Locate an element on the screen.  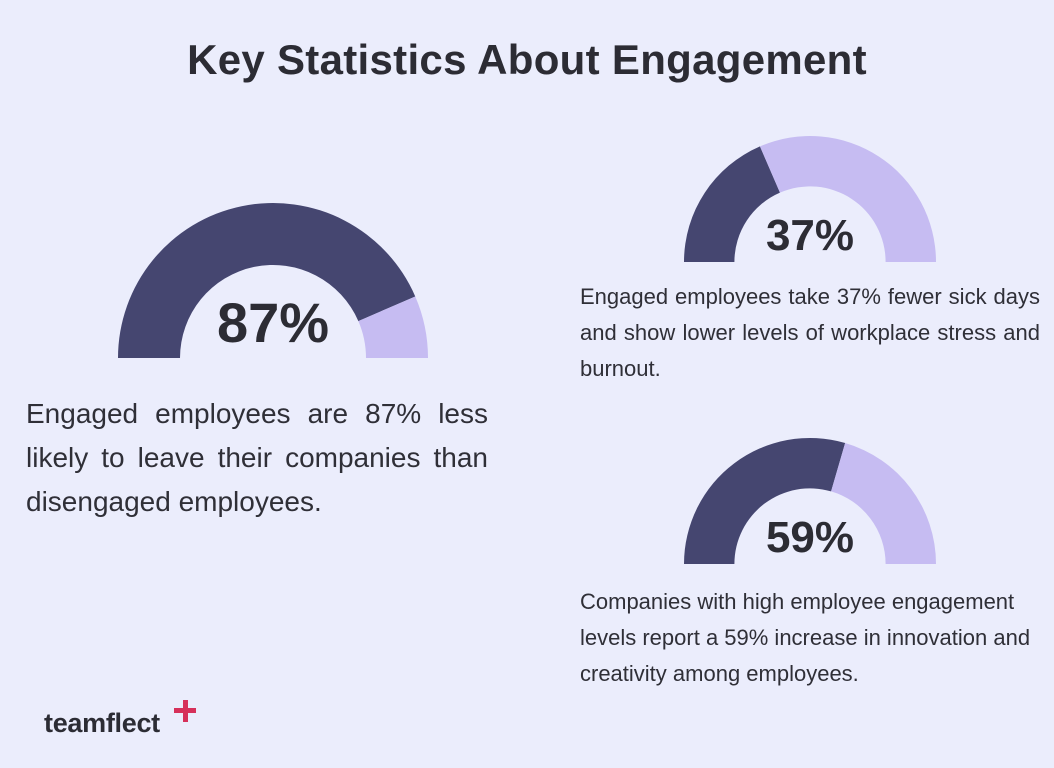
page-title: Key Statistics About Engagement is located at coordinates (527, 59).